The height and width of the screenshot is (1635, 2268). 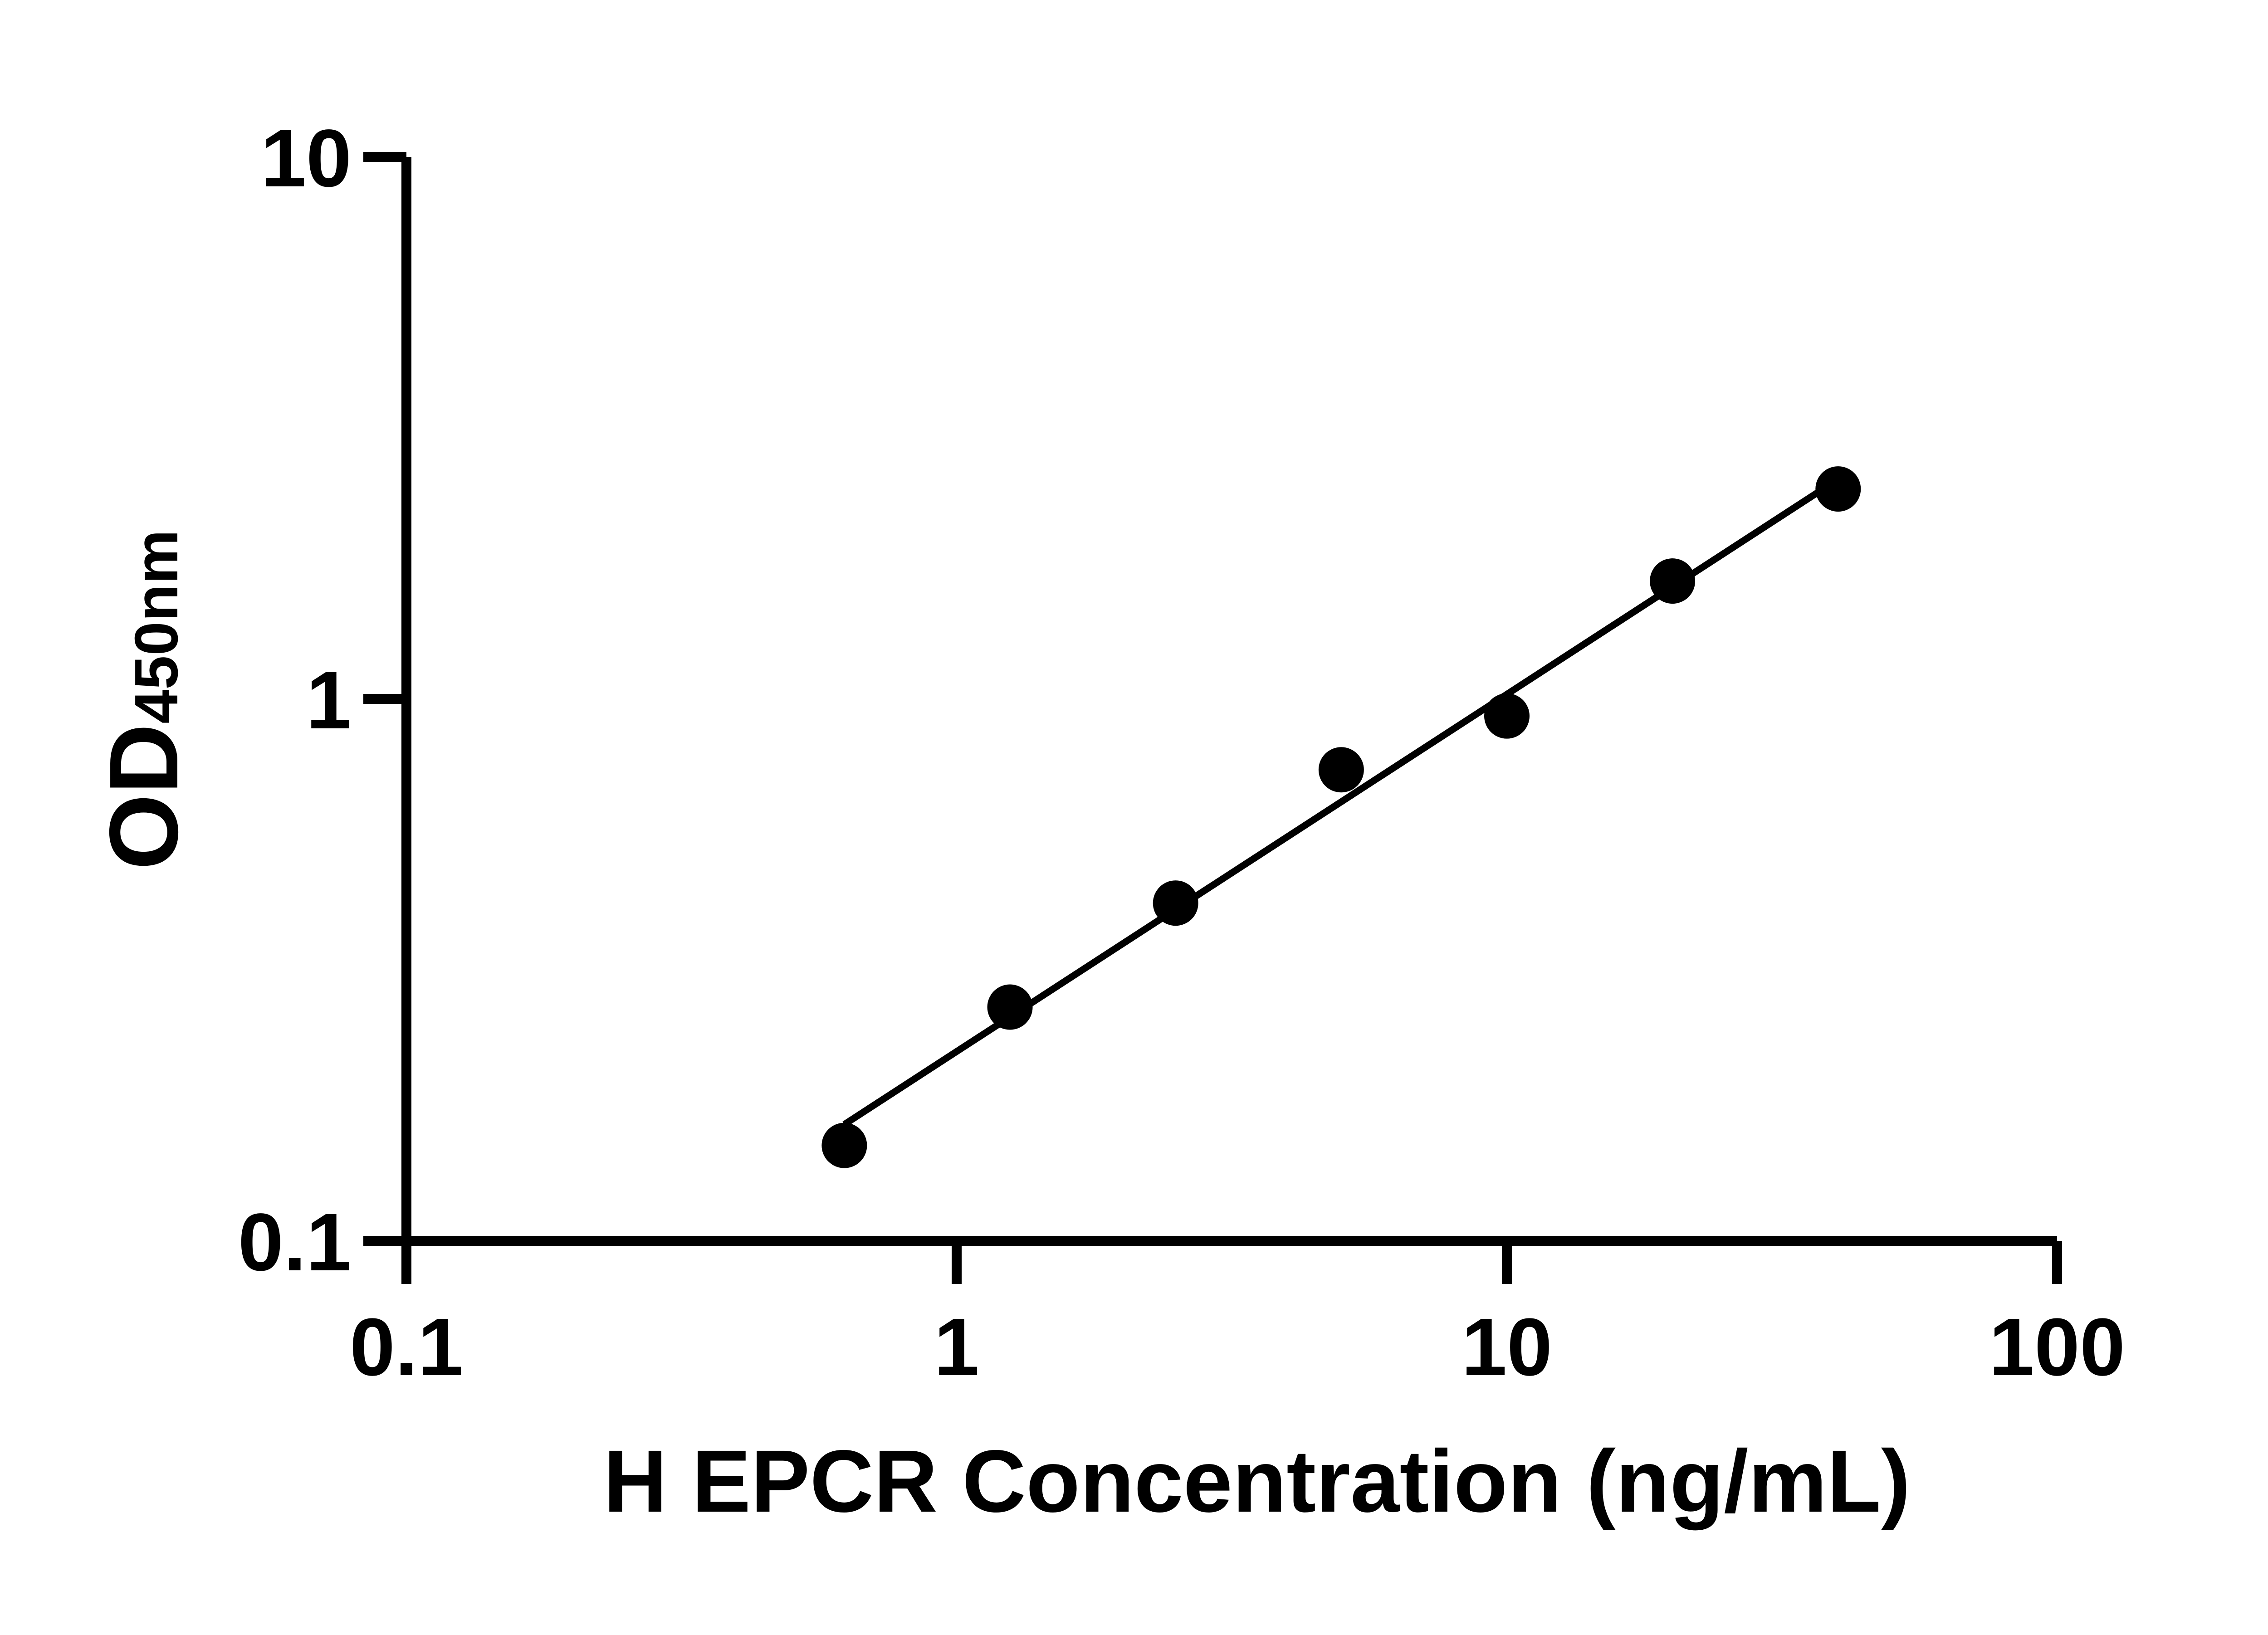 What do you see at coordinates (295, 1243) in the screenshot?
I see `y-tick-label: 0.1` at bounding box center [295, 1243].